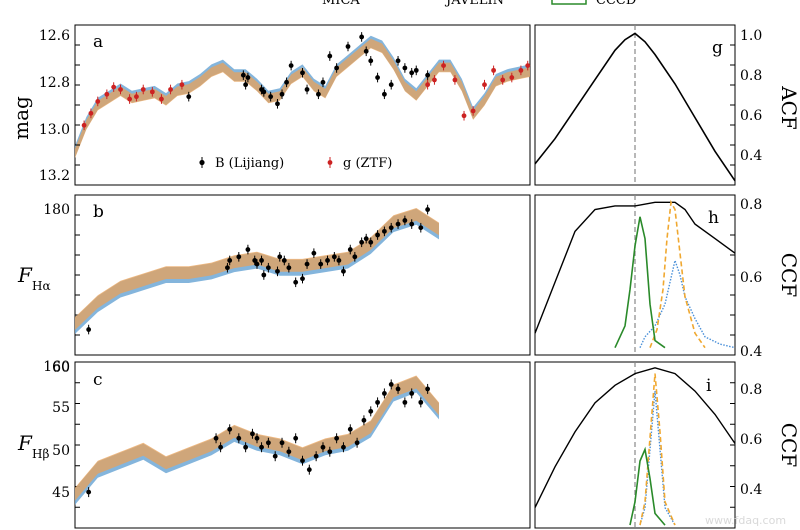  What do you see at coordinates (302, 98) in the screenshot?
I see `javelin-band` at bounding box center [302, 98].